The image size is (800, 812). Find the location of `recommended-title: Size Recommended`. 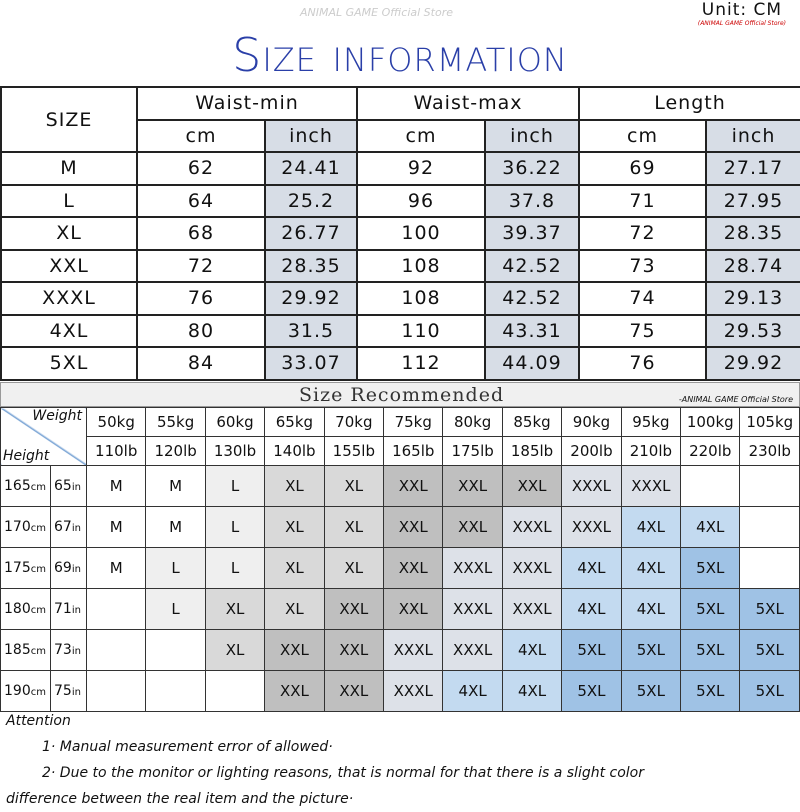

recommended-title: Size Recommended is located at coordinates (402, 395).